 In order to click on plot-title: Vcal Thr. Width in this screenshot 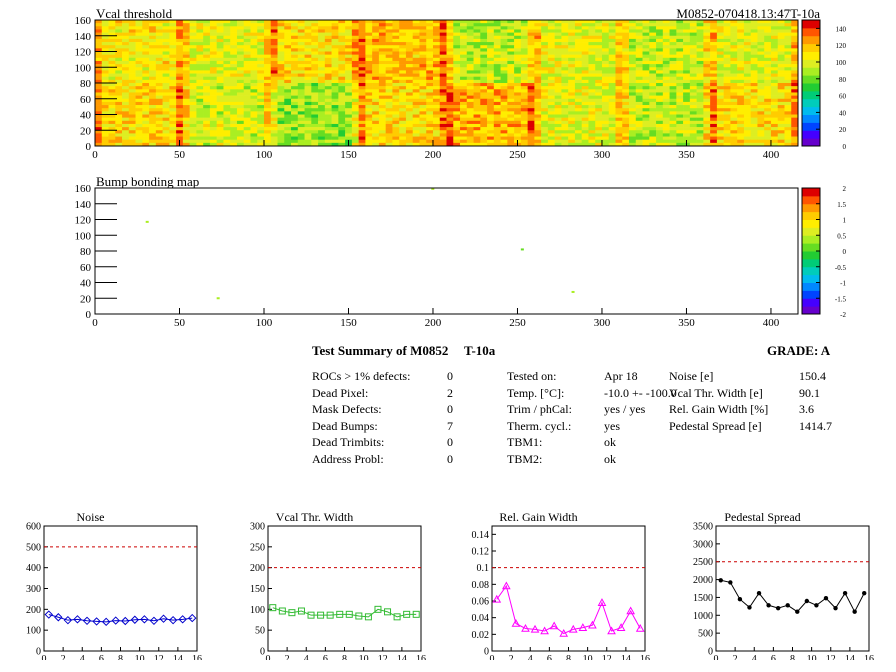, I will do `click(314, 517)`.